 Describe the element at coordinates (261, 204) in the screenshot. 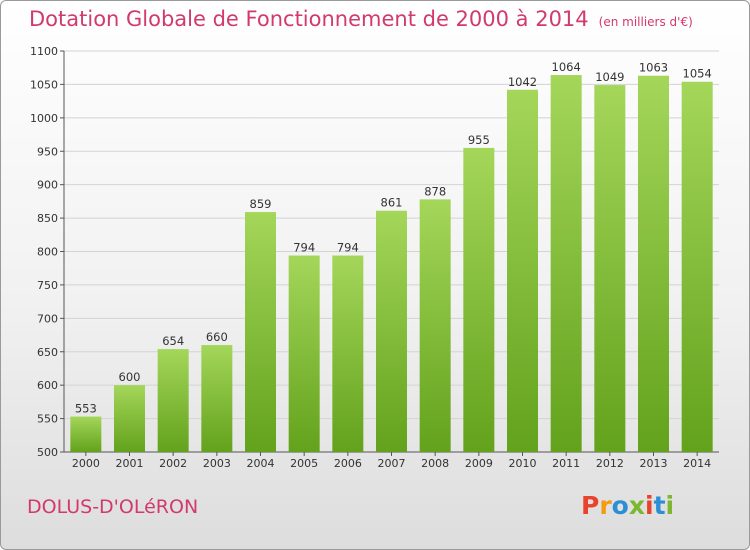

I see `data-label: 859` at that location.